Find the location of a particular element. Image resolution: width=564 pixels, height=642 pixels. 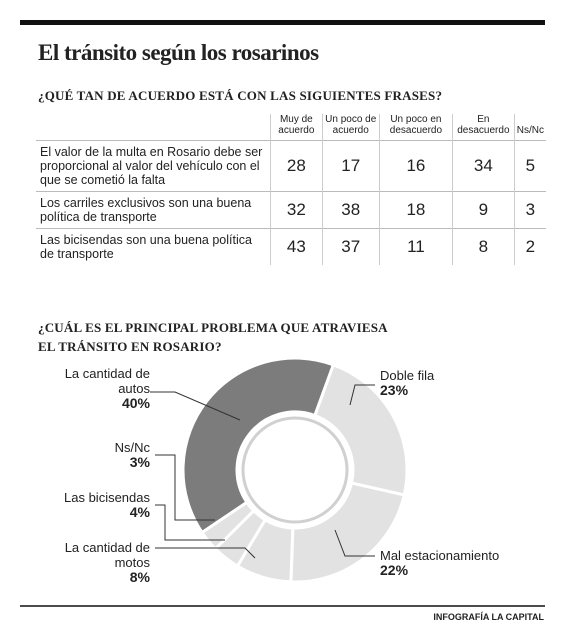

cell: 38 is located at coordinates (350, 210).